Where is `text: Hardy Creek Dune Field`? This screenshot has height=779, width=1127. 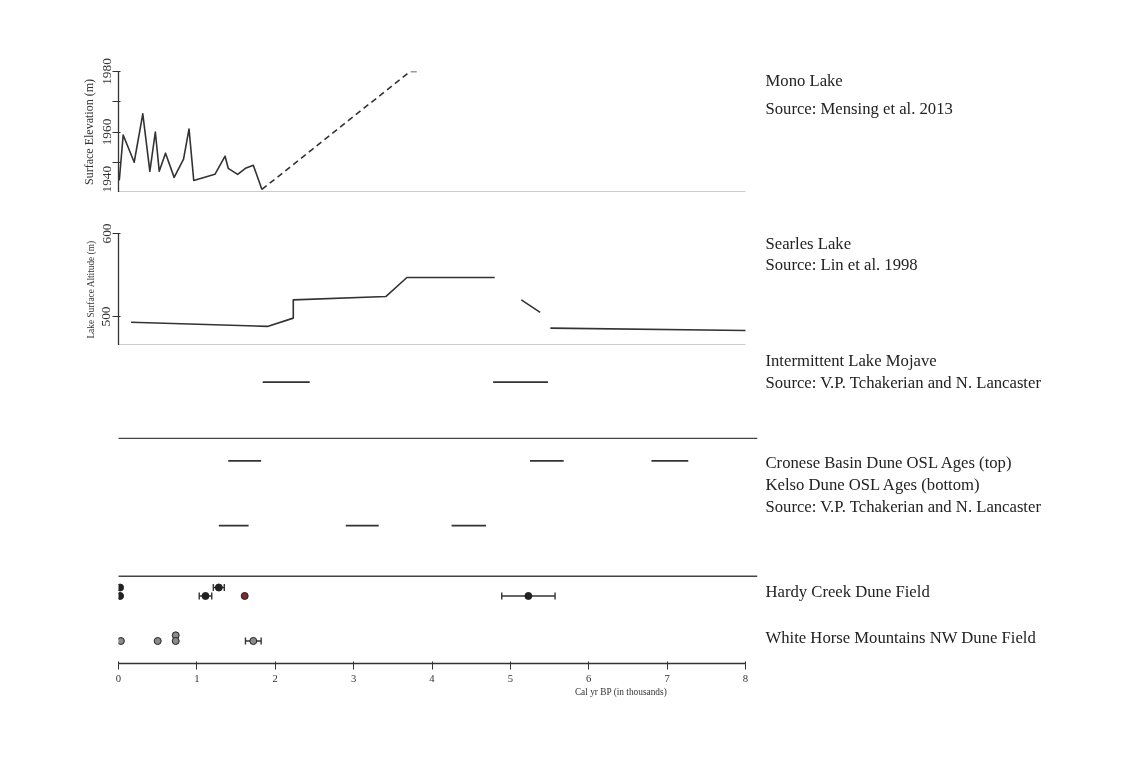 text: Hardy Creek Dune Field is located at coordinates (848, 591).